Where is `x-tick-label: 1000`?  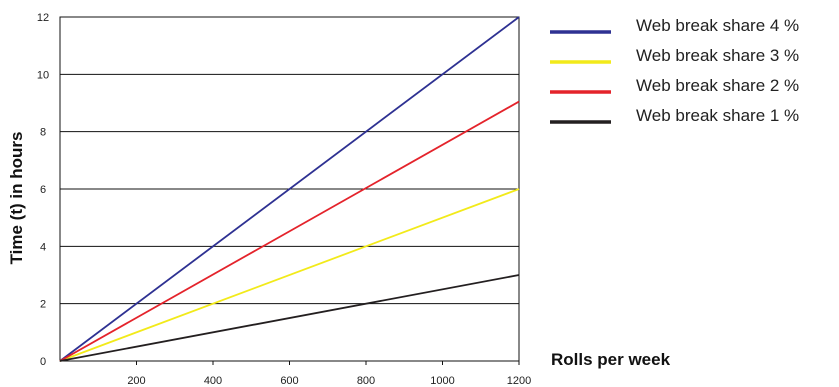
x-tick-label: 1000 is located at coordinates (442, 381).